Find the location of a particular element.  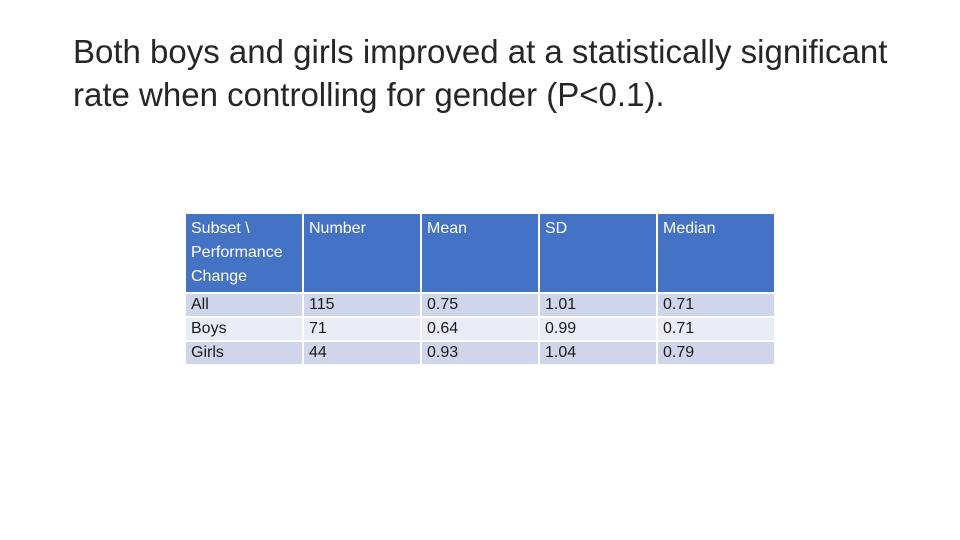

cell-mean: 0.93 is located at coordinates (480, 353).